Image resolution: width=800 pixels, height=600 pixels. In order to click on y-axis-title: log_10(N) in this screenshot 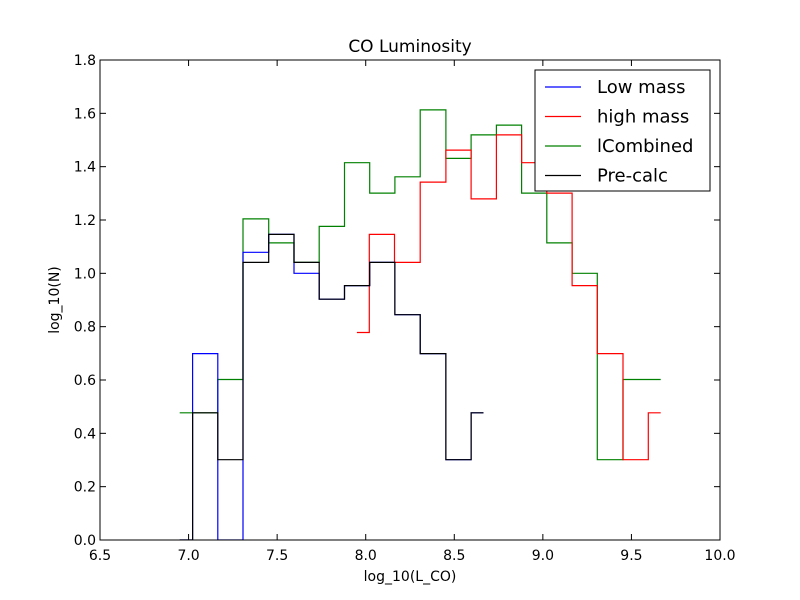, I will do `click(55, 300)`.